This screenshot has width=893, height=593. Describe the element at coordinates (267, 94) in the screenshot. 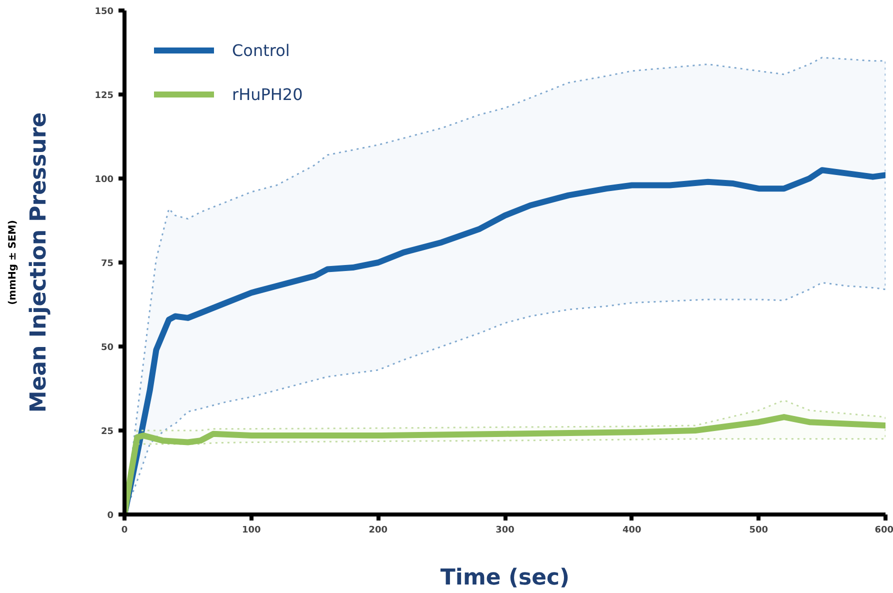

I see `legend-label: rHuPH20` at that location.